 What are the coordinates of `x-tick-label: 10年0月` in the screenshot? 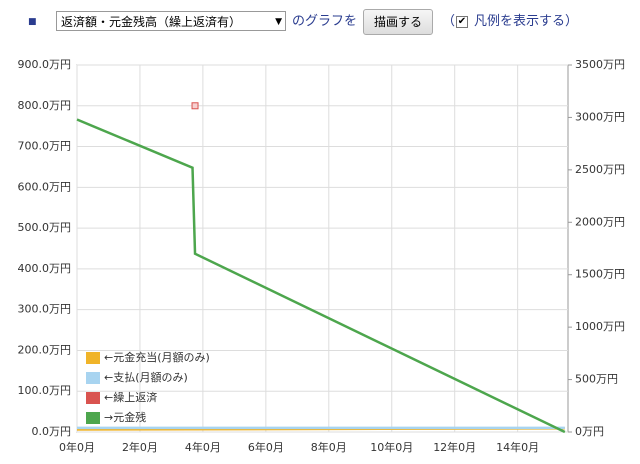 It's located at (391, 447).